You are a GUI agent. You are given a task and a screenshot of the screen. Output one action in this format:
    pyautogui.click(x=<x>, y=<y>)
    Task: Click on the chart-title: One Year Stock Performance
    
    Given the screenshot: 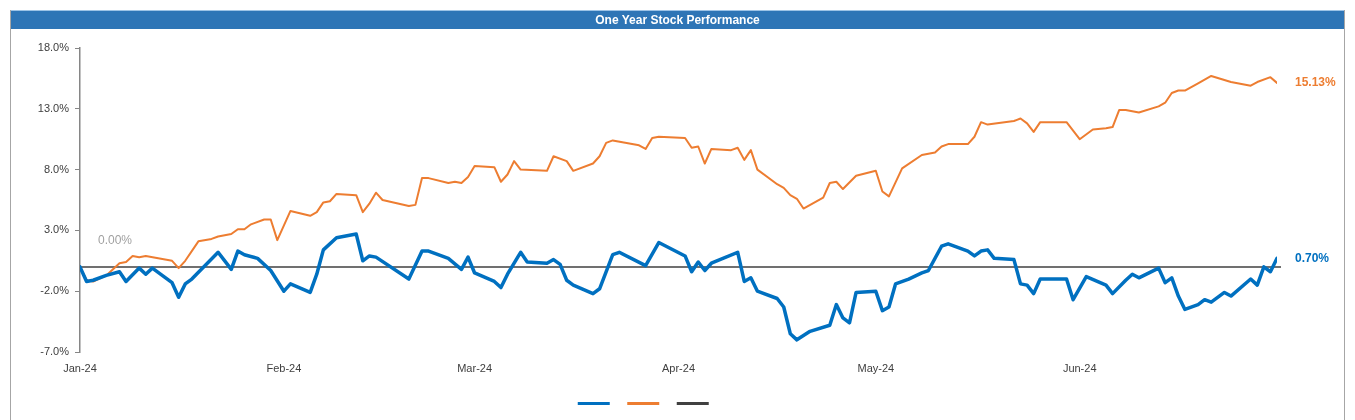 What is the action you would take?
    pyautogui.click(x=677, y=19)
    